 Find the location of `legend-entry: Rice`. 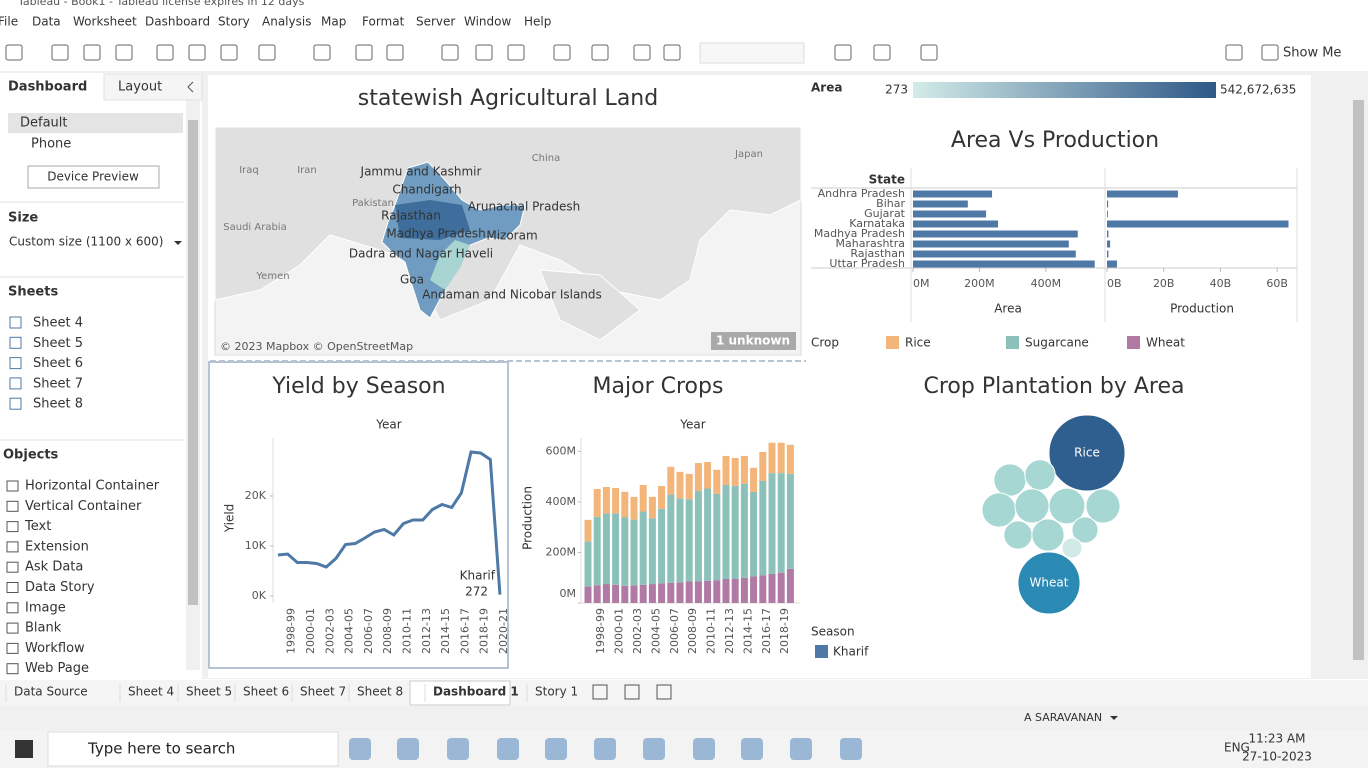

legend-entry: Rice is located at coordinates (918, 343).